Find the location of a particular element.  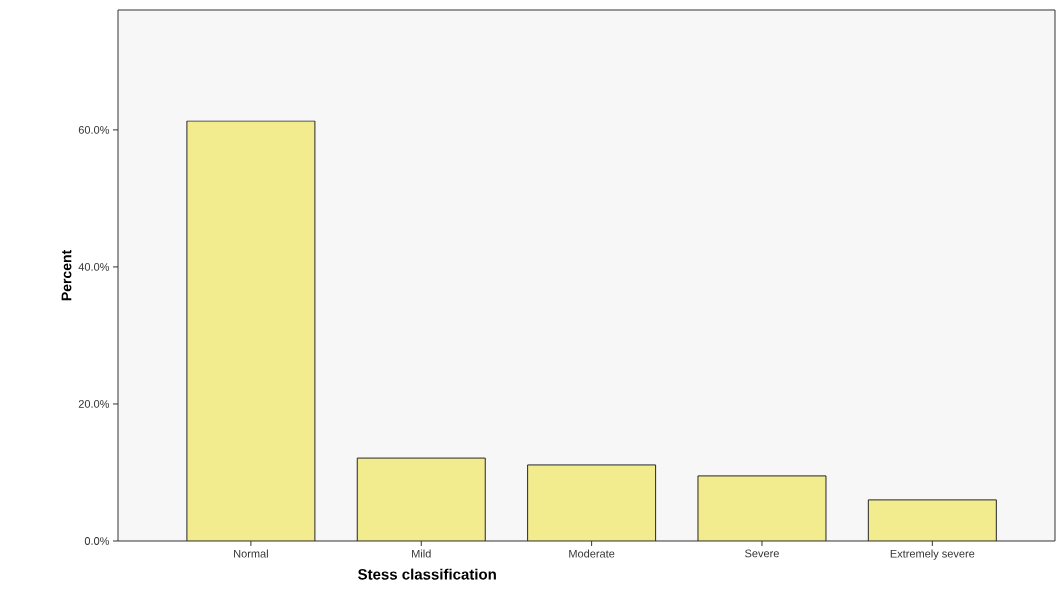

y-axis-title: Percent is located at coordinates (66, 275).